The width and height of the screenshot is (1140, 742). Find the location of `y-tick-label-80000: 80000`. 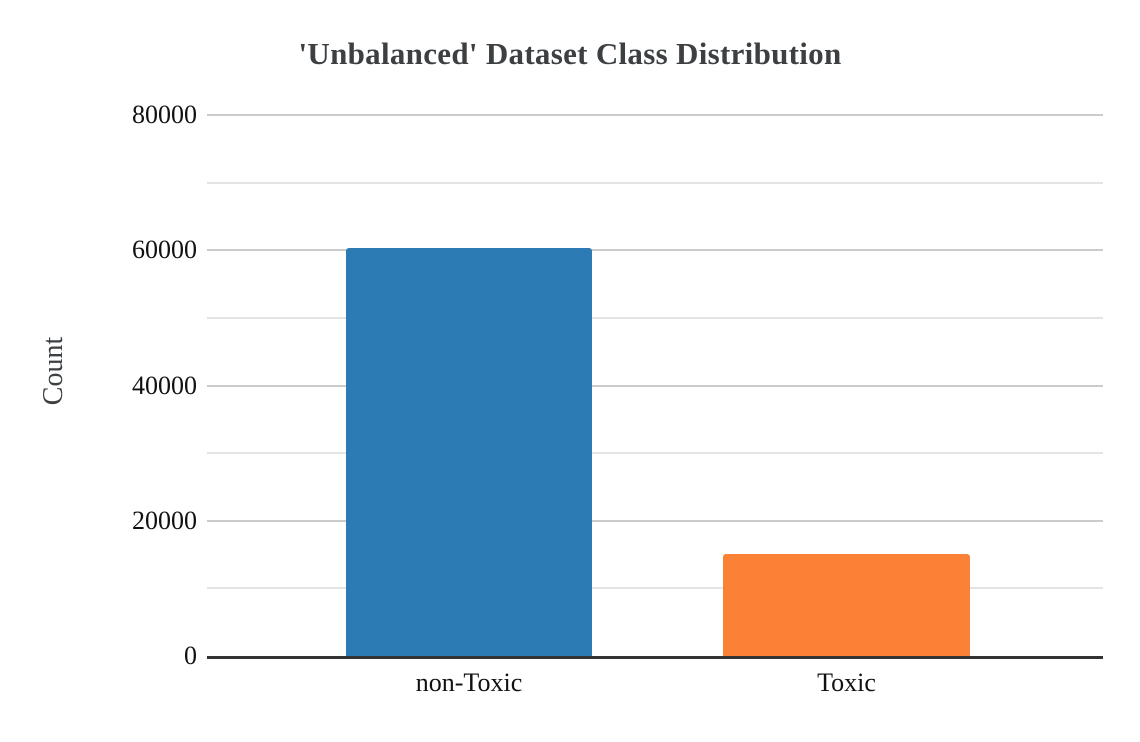

y-tick-label-80000: 80000 is located at coordinates (164, 114).